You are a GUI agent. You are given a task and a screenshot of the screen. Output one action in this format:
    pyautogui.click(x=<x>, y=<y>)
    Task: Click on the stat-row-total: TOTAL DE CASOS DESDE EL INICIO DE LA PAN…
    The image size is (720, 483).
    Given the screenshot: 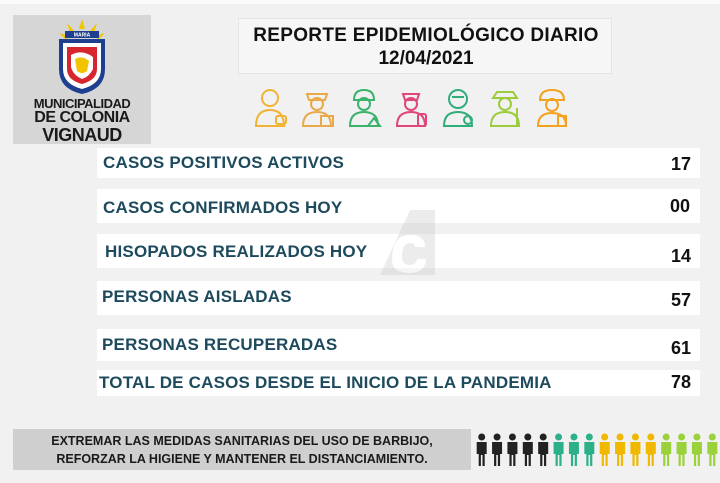 What is the action you would take?
    pyautogui.click(x=398, y=383)
    